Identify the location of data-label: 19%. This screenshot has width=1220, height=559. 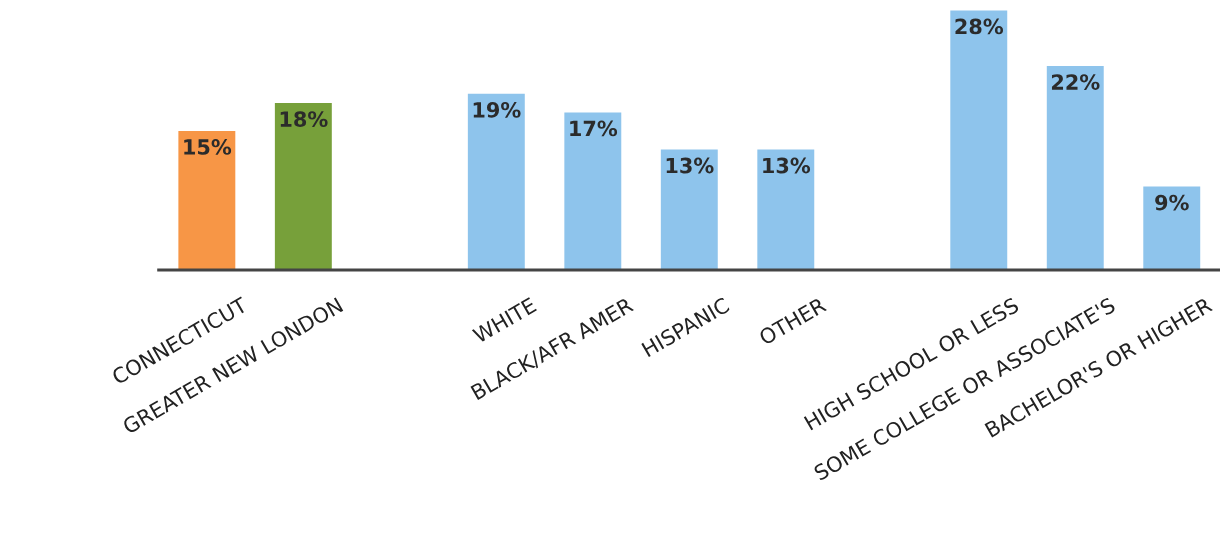
(497, 109).